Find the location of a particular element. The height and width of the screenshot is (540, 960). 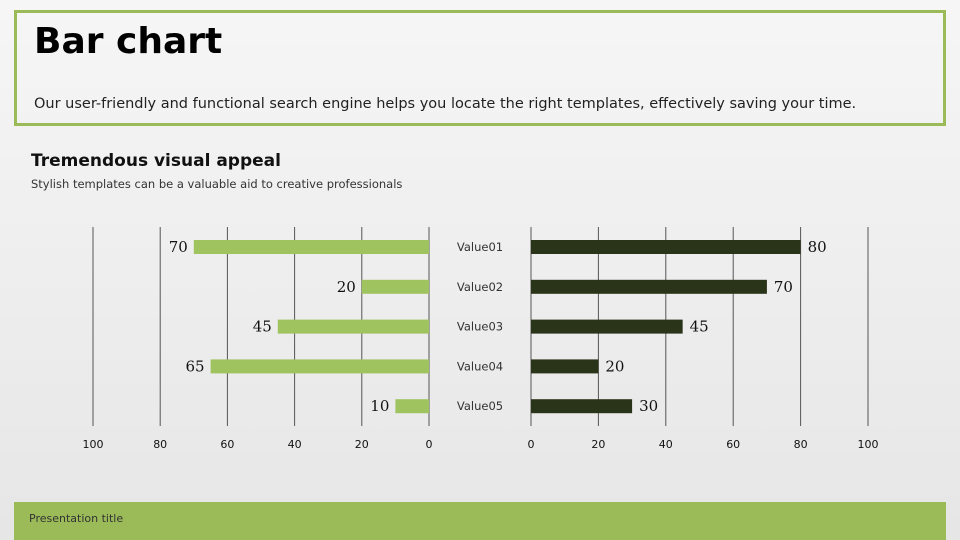

tick-label-right: 80 is located at coordinates (801, 444).